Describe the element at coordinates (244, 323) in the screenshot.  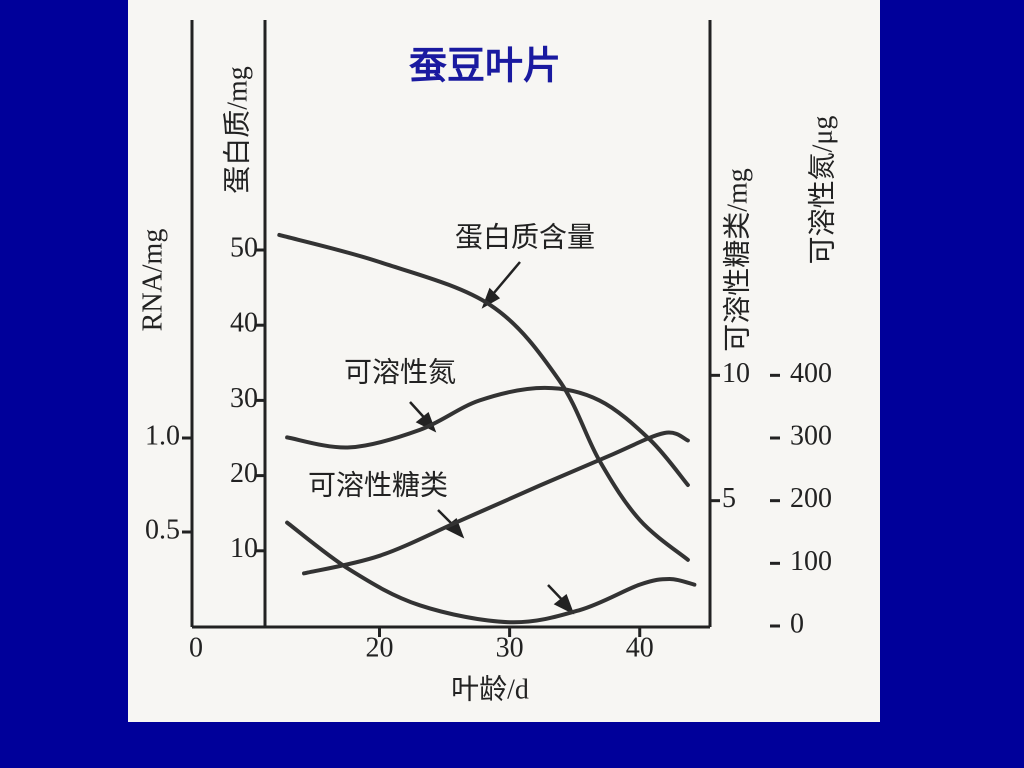
I see `y-tick-label: 40` at that location.